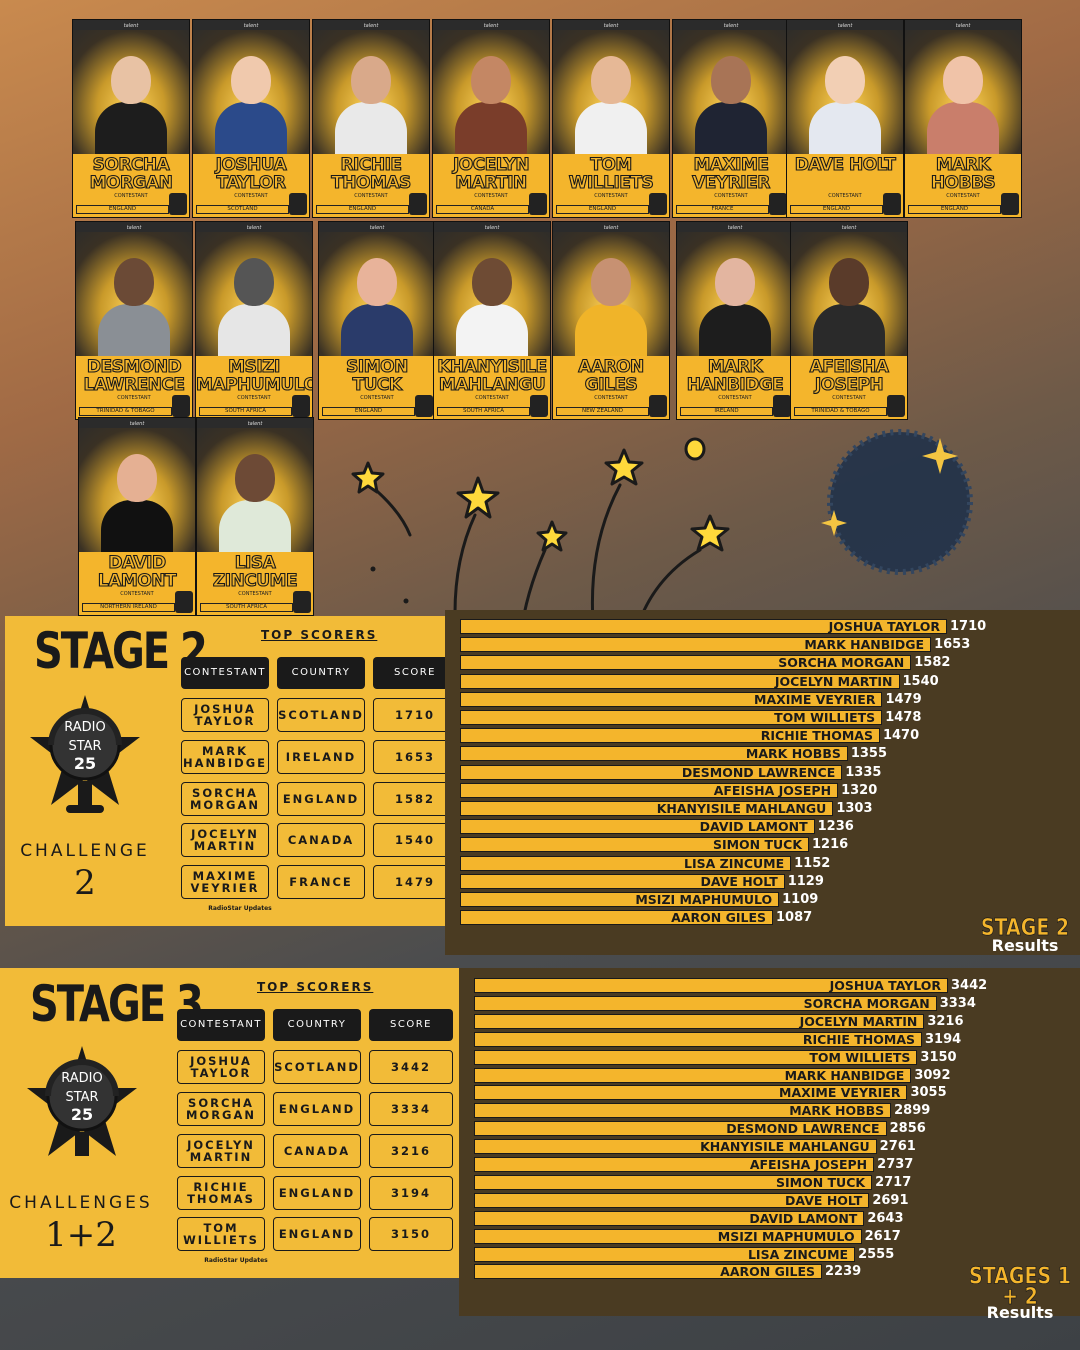 The width and height of the screenshot is (1080, 1350). Describe the element at coordinates (928, 1093) in the screenshot. I see `bar-value: 3055` at that location.